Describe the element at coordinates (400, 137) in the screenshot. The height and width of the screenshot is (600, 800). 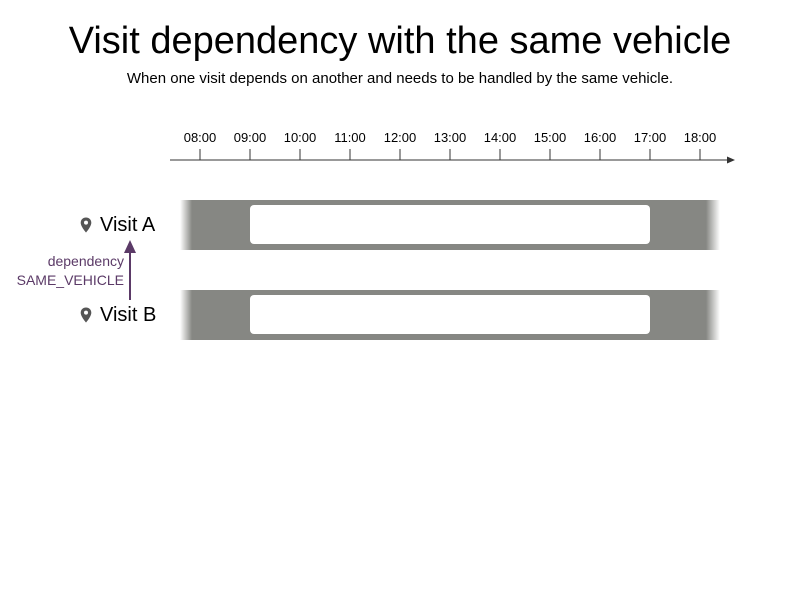
I see `axis-tick-label: 12:00` at that location.